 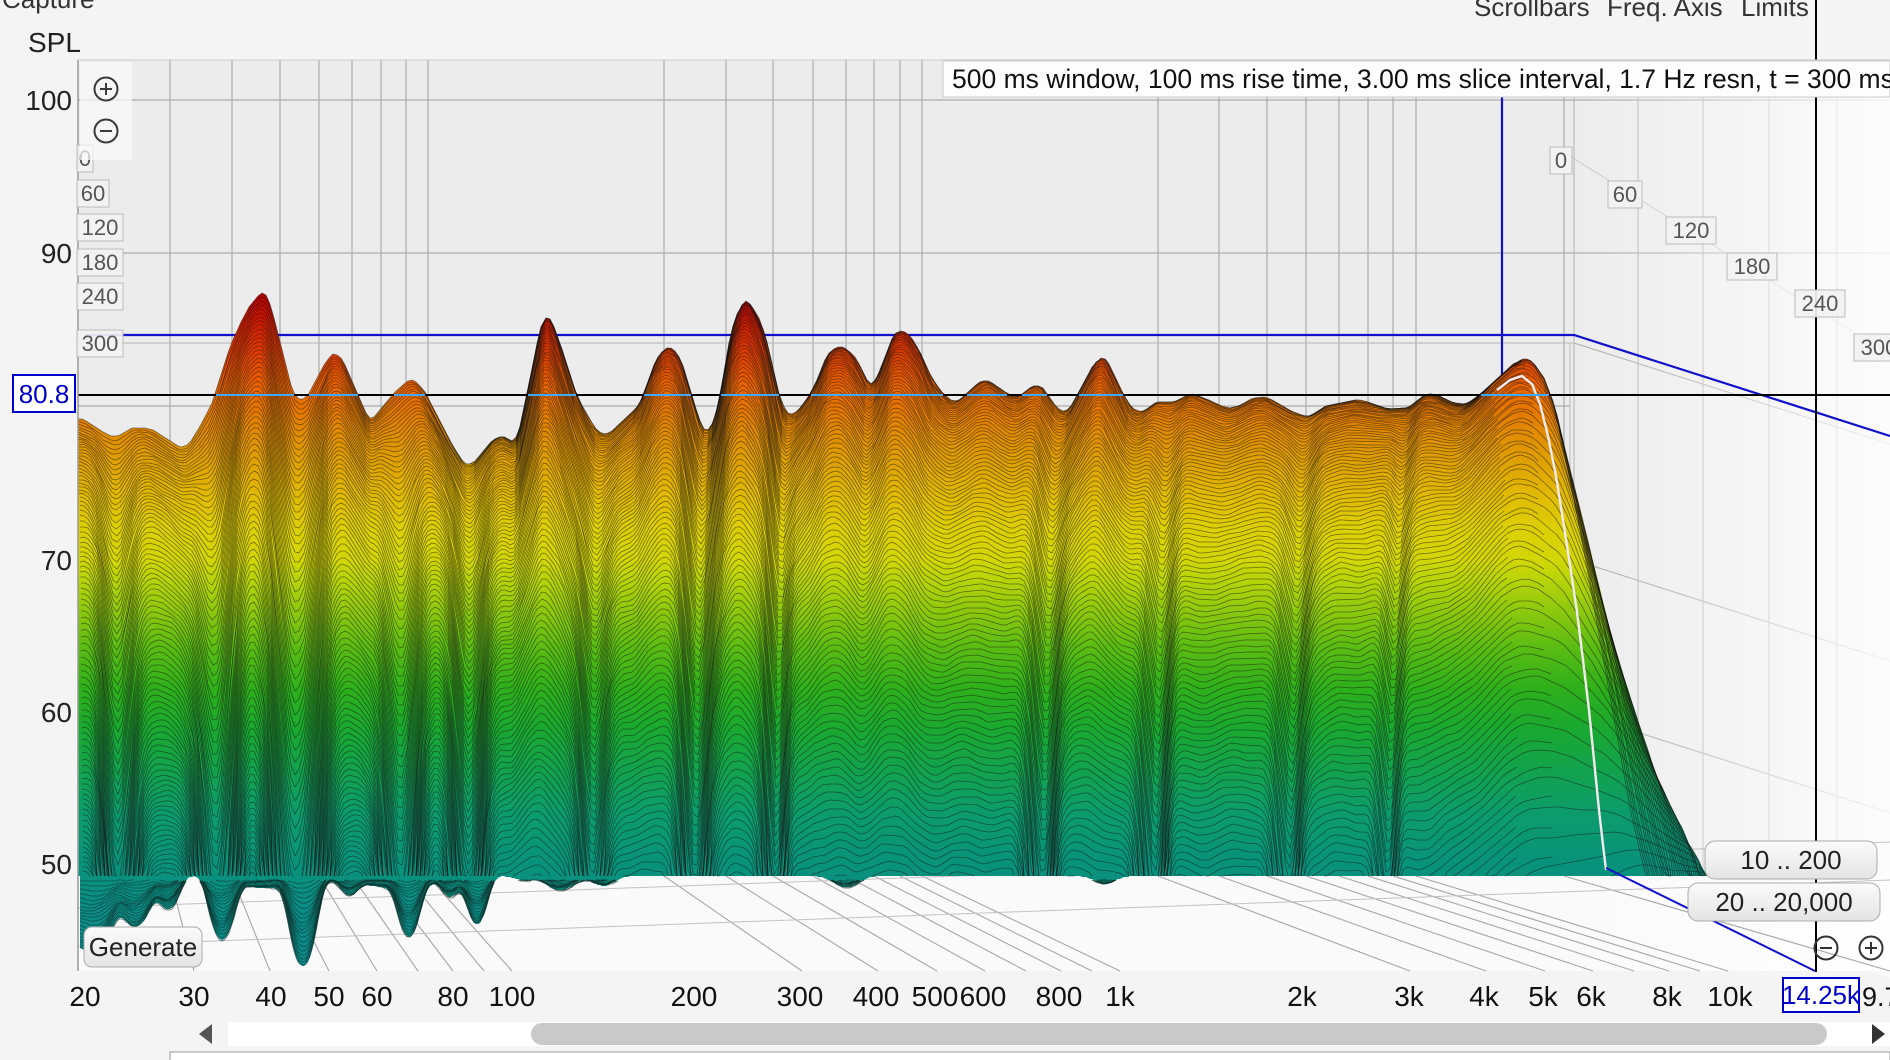 I want to click on svg-text: 6k, so click(x=1591, y=996).